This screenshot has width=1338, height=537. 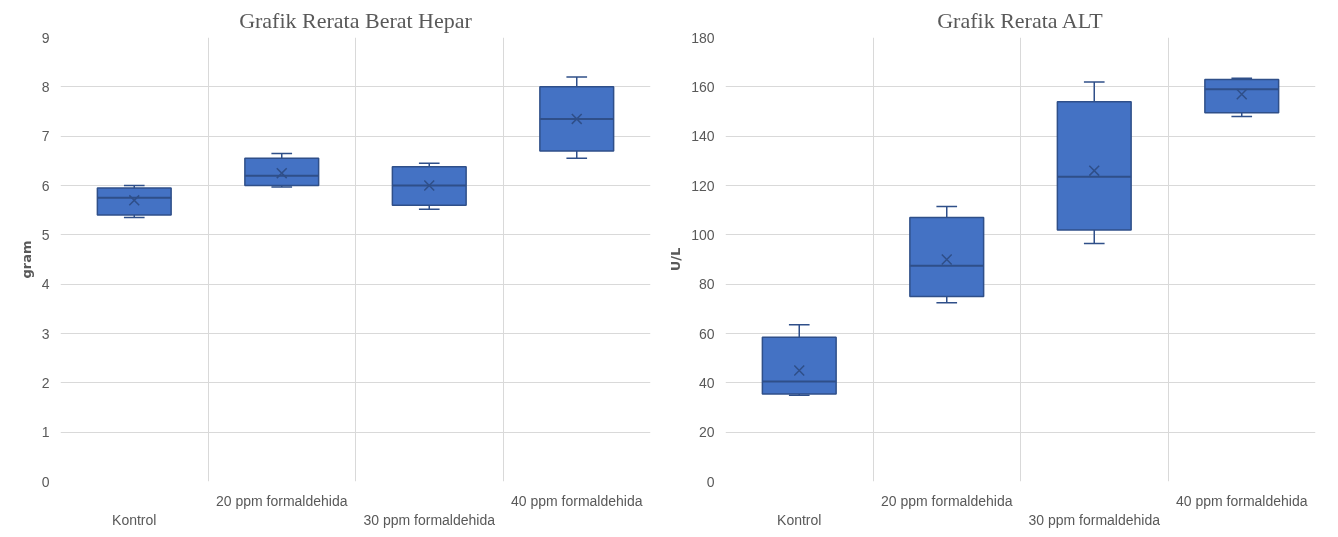 I want to click on y-tick-label: 4, so click(x=45, y=284).